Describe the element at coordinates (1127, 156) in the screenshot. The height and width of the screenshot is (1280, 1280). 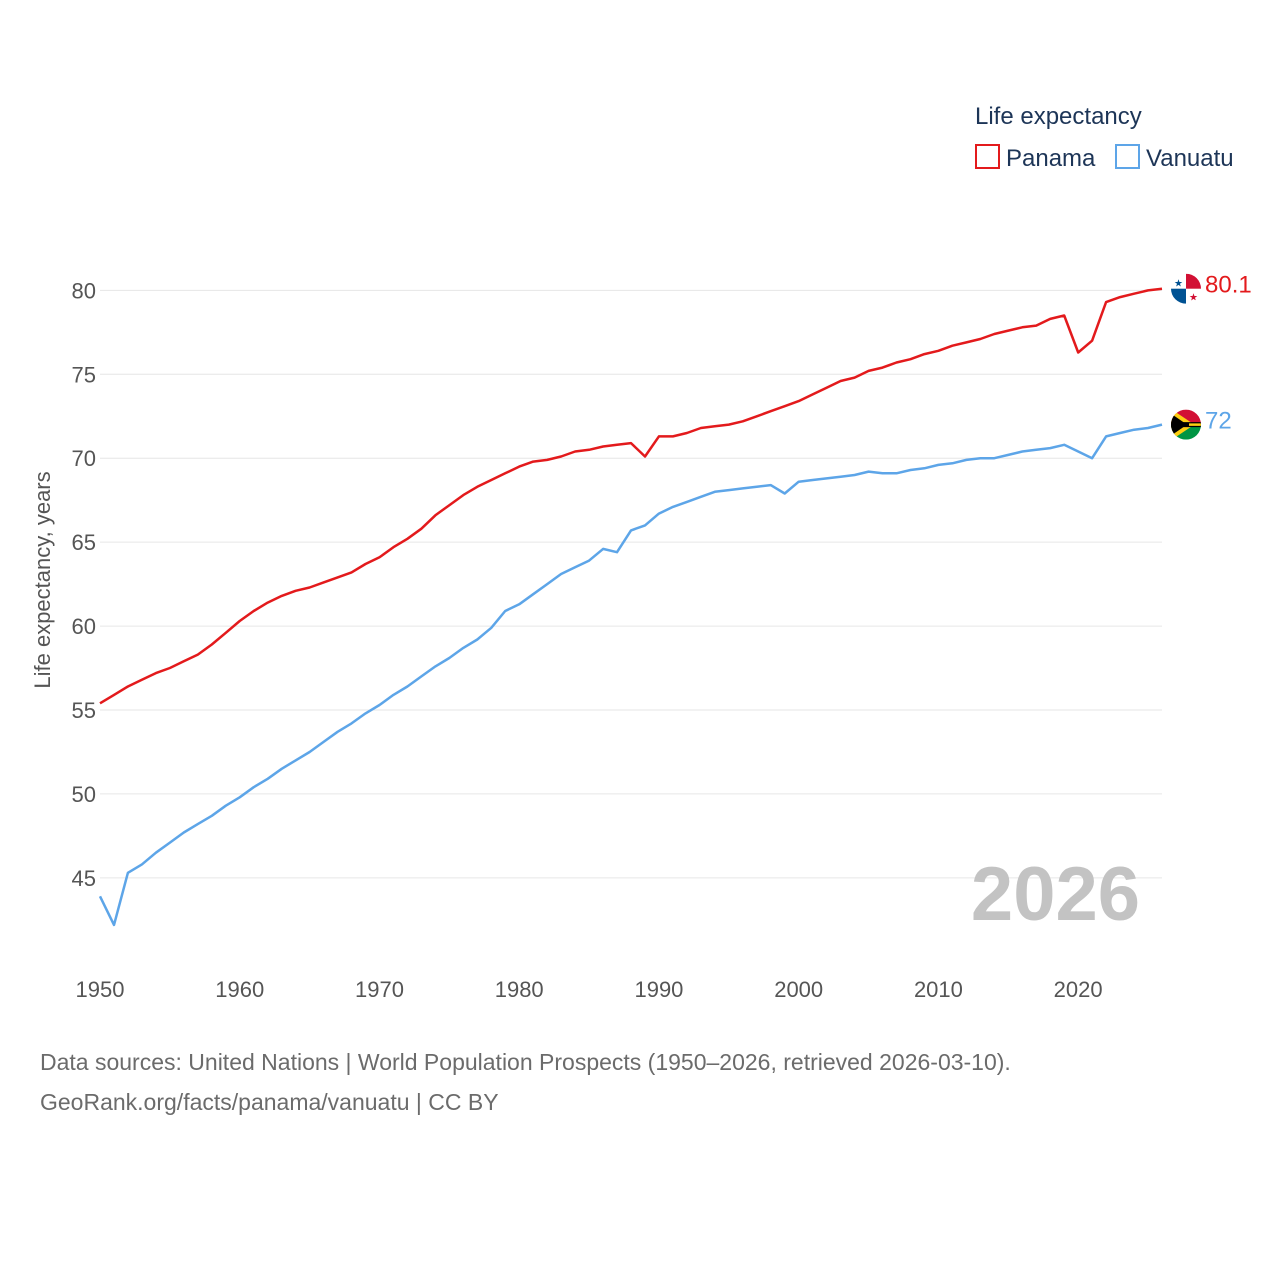
I see `legend-swatch-vanuatu` at that location.